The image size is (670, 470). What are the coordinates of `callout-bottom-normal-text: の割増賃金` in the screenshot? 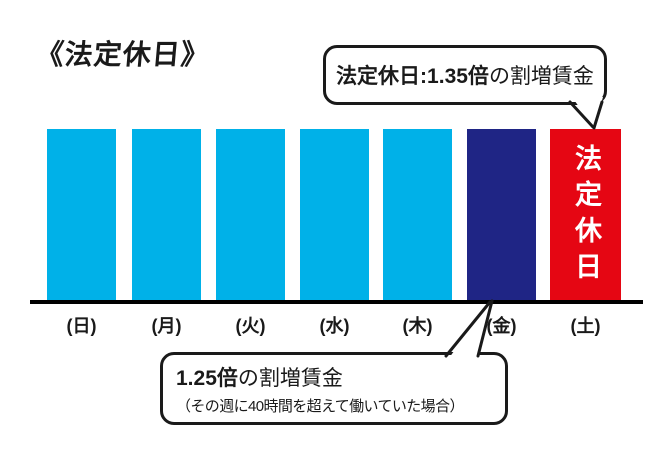 It's located at (290, 378).